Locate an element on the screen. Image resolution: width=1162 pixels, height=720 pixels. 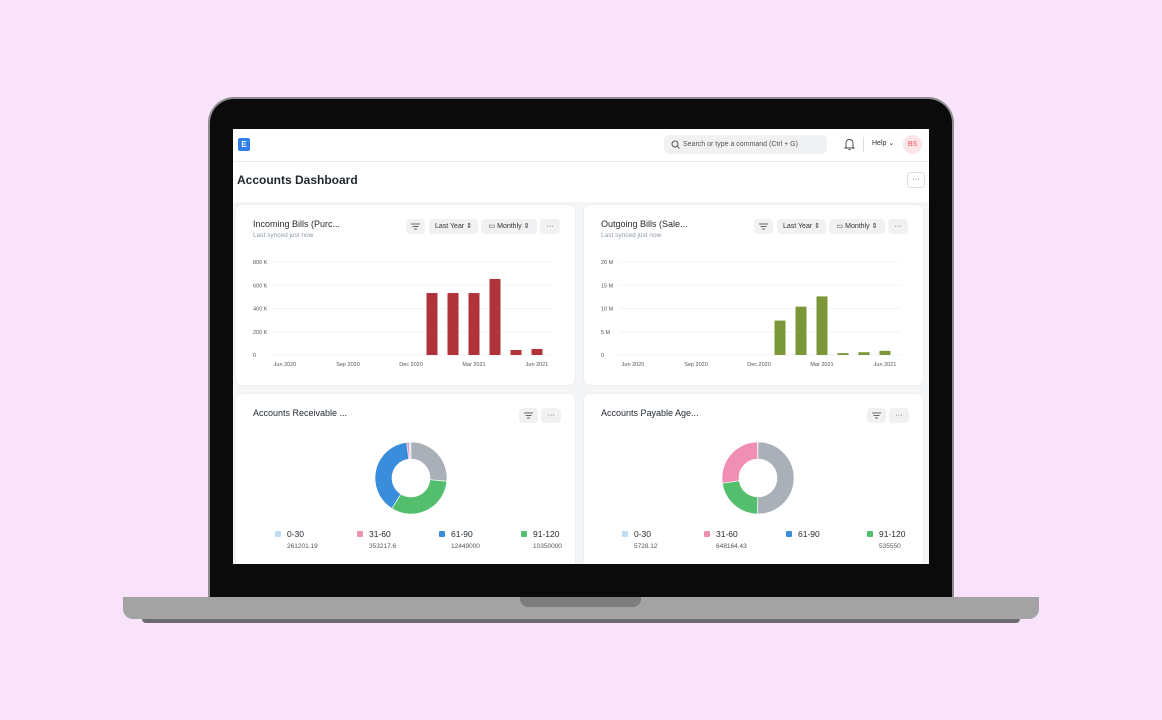
y-tick-label: 200 K is located at coordinates (260, 333).